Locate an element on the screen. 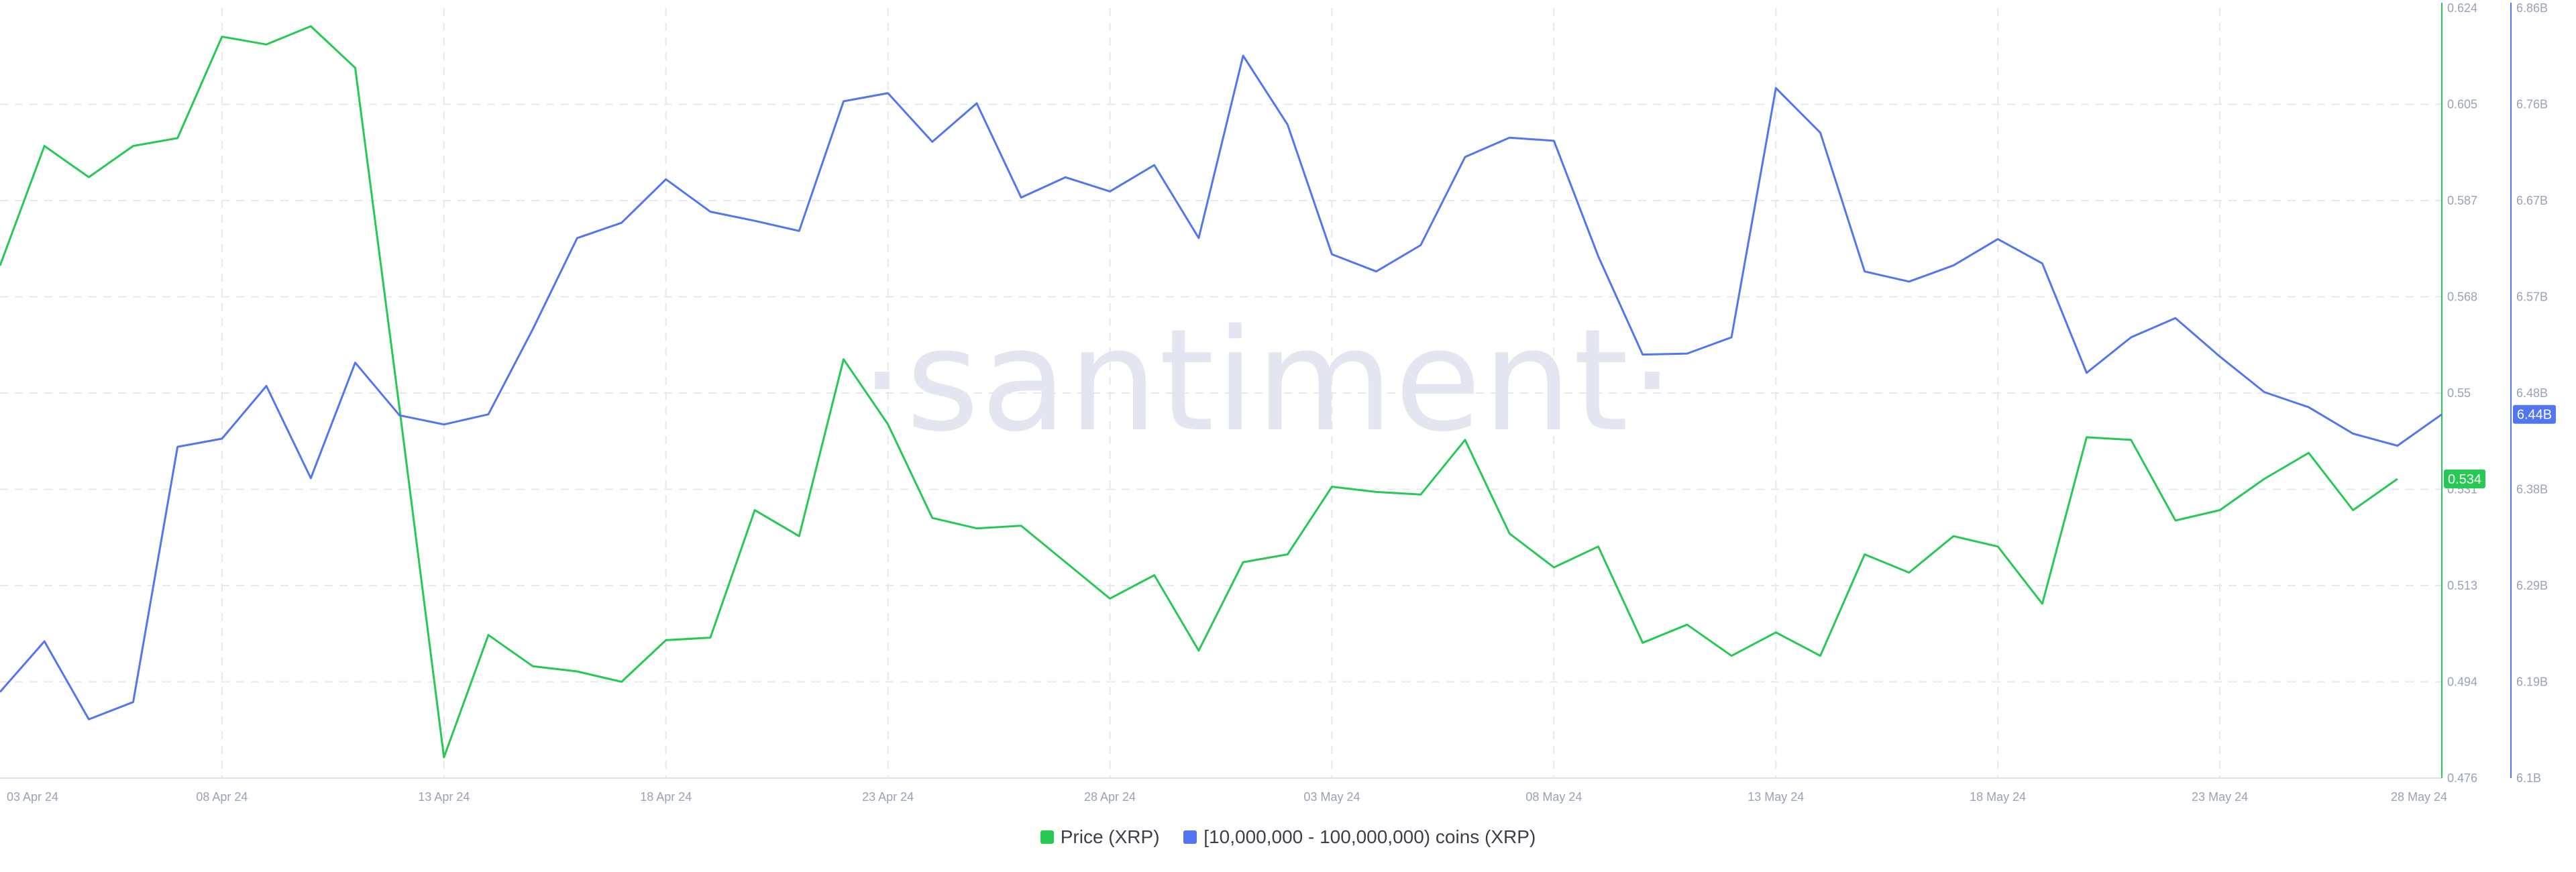 The width and height of the screenshot is (2576, 872). x-axis-tick-label: 03 May 24 is located at coordinates (1331, 797).